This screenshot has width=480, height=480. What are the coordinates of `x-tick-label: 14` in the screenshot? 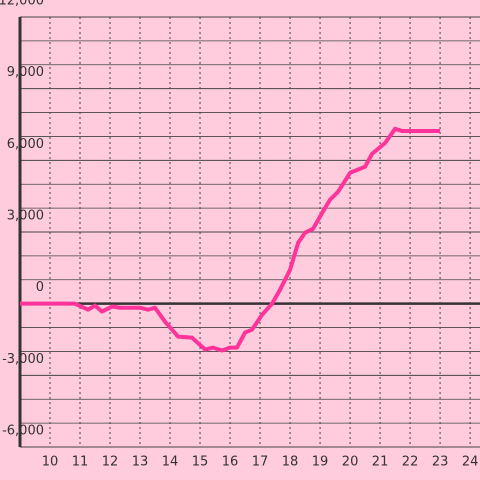 It's located at (170, 462).